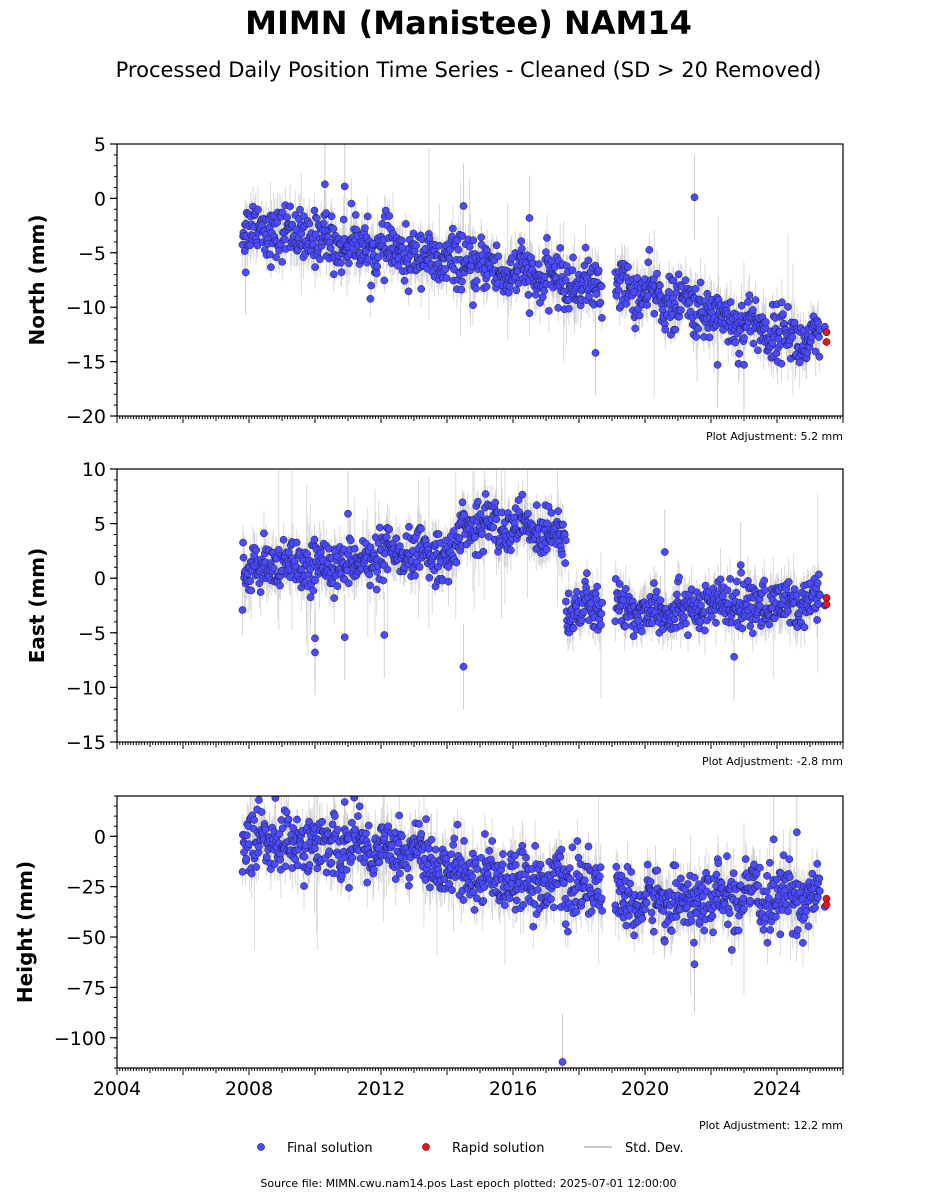  I want to click on y-axis: 10 5 0 −5 −10 −15, so click(91, 606).